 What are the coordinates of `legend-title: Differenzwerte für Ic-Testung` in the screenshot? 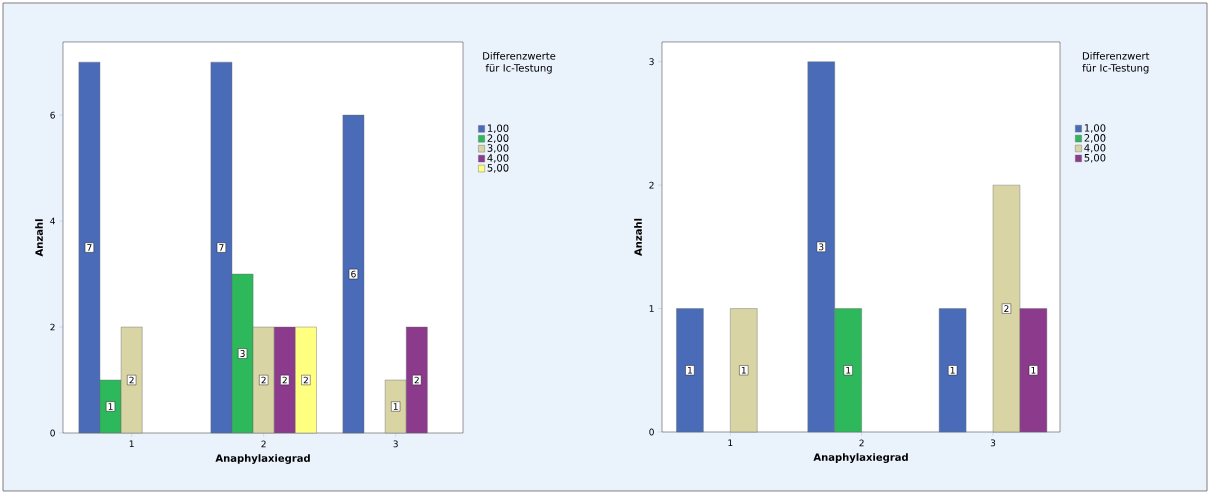 It's located at (519, 62).